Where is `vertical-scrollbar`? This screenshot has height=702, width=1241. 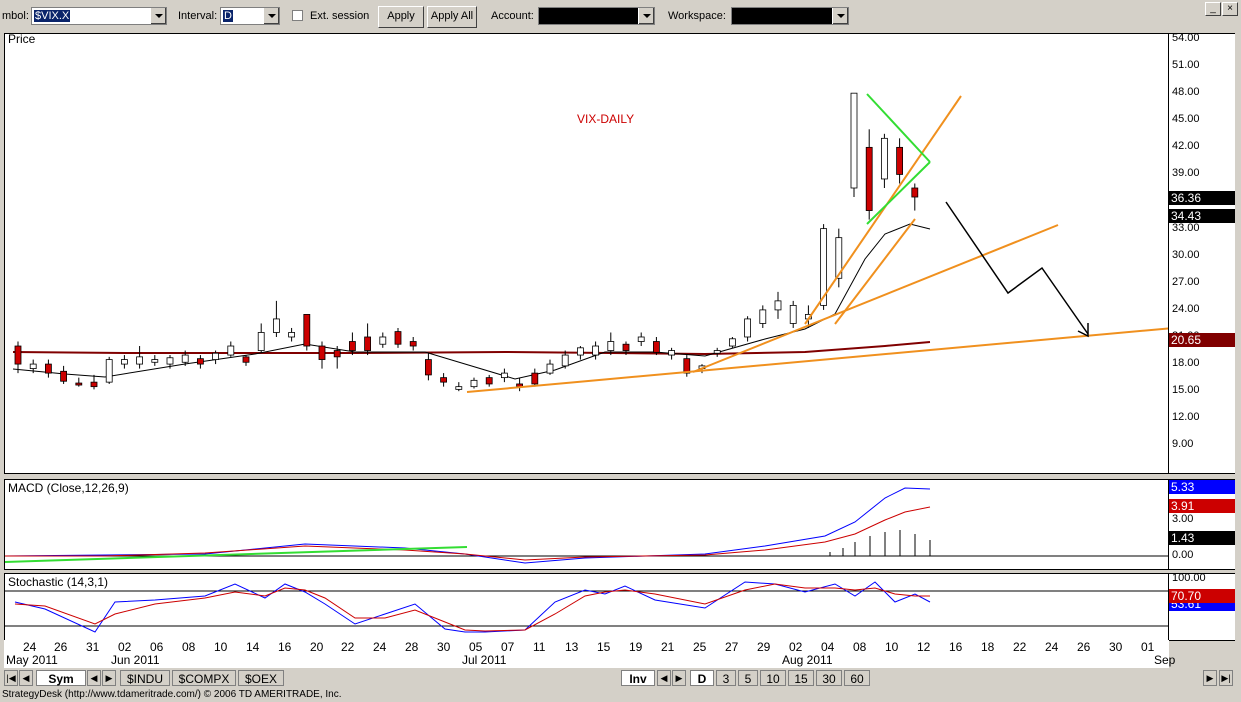 vertical-scrollbar is located at coordinates (1238, 350).